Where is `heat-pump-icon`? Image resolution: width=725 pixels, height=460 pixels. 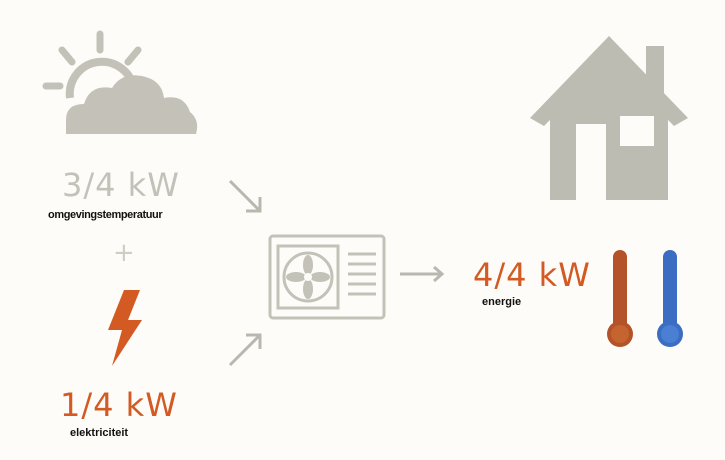
heat-pump-icon is located at coordinates (327, 277).